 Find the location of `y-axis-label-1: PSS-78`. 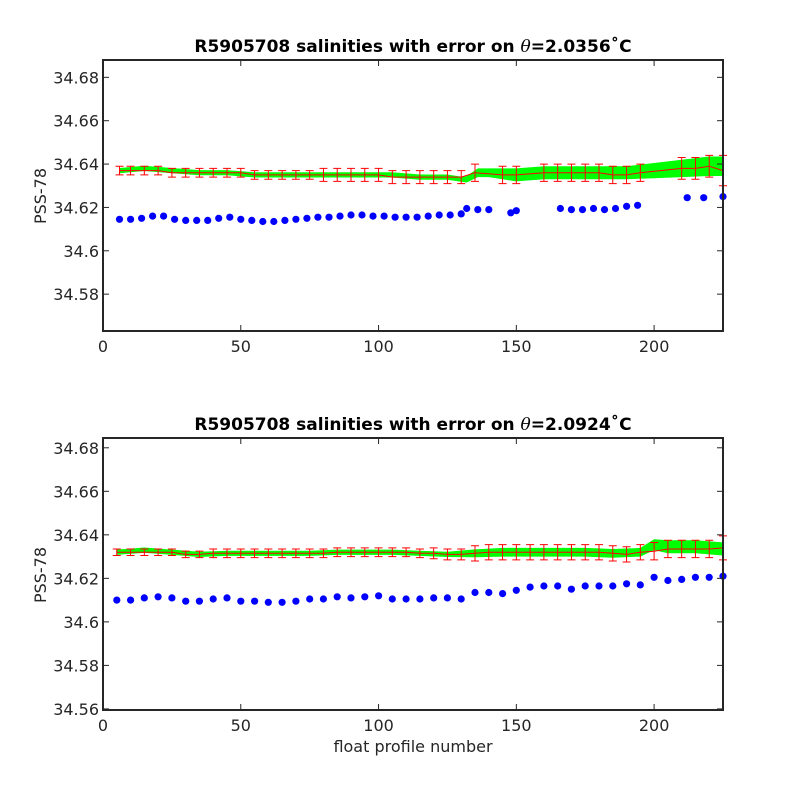

y-axis-label-1: PSS-78 is located at coordinates (40, 196).